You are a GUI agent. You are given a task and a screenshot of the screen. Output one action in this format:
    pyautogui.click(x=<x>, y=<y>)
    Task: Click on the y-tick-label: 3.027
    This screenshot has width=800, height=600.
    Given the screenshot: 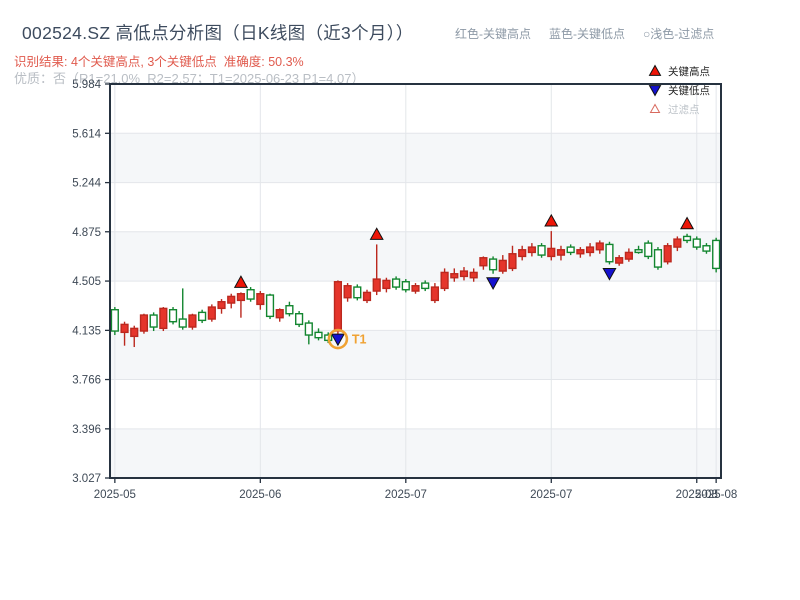 What is the action you would take?
    pyautogui.click(x=86, y=479)
    